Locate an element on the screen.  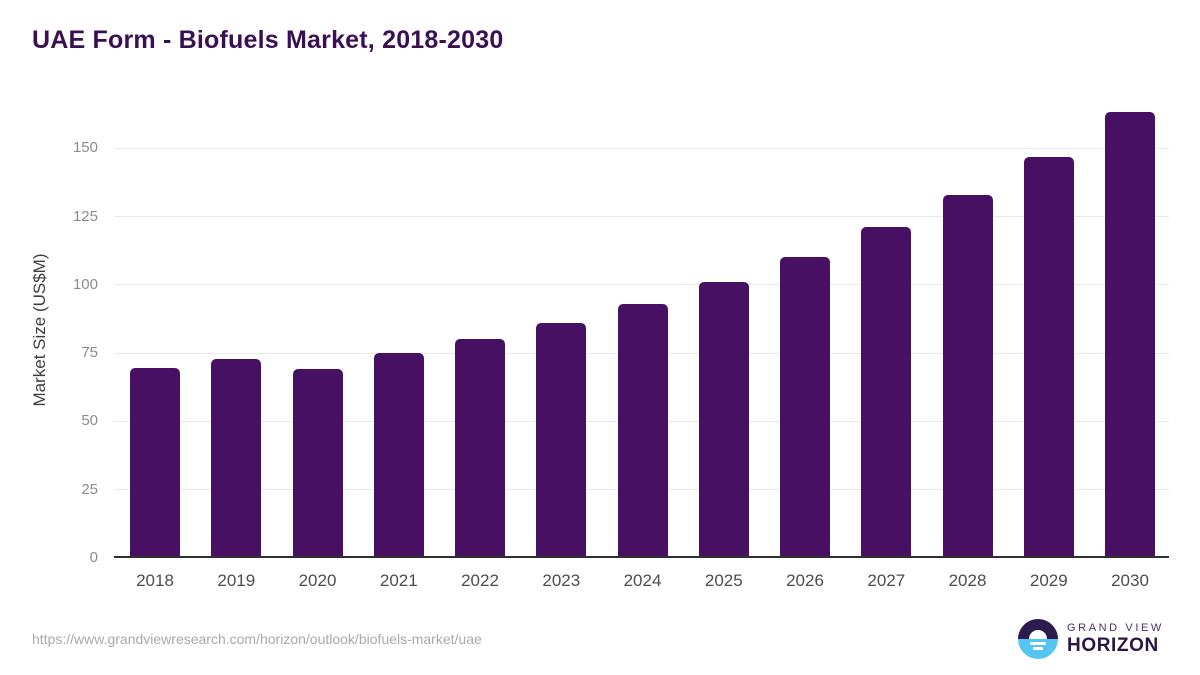
y-tick-label-0: 0 is located at coordinates (93, 557).